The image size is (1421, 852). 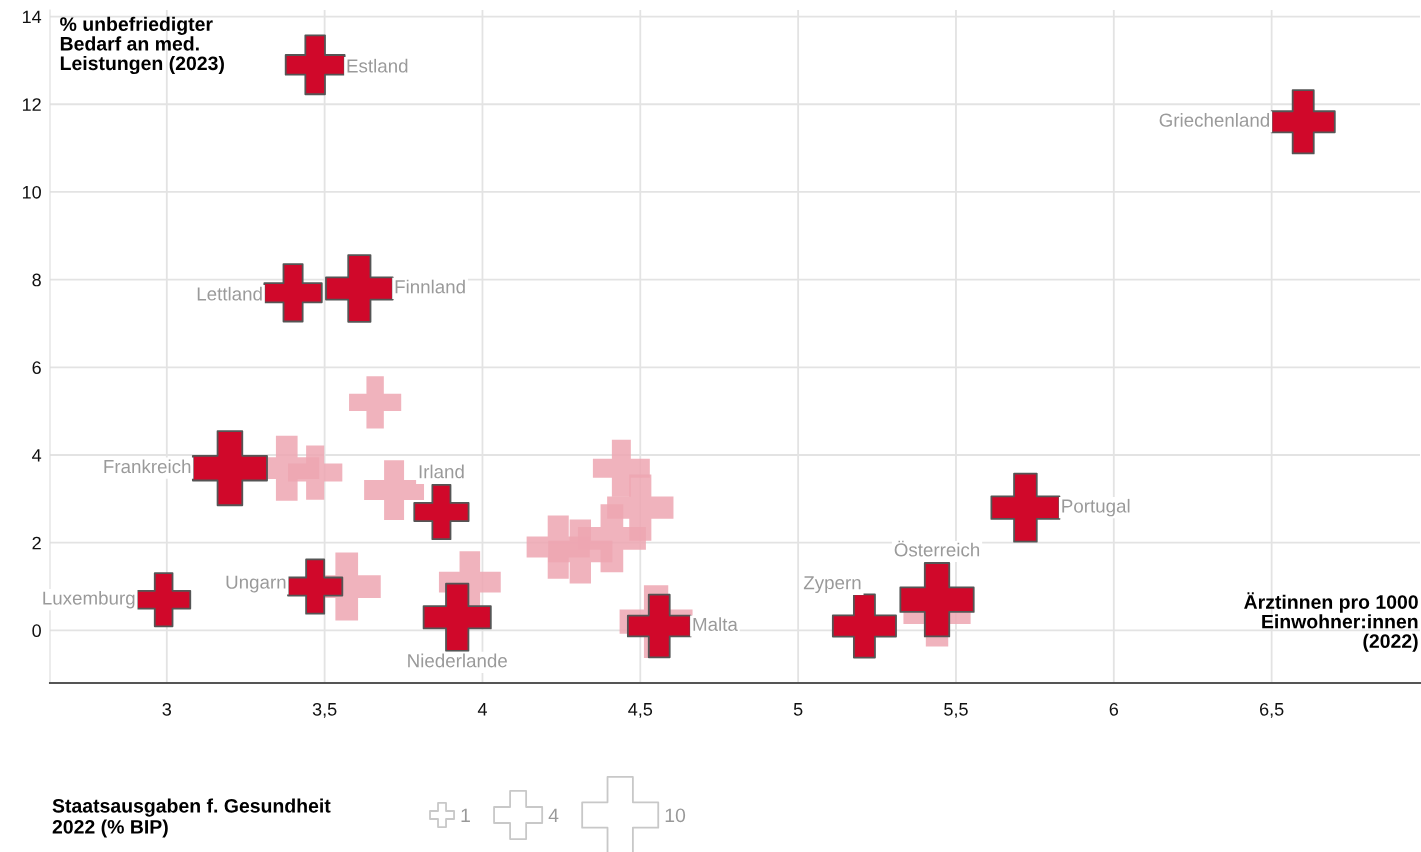 I want to click on annotation: Griechenland, so click(x=1214, y=120).